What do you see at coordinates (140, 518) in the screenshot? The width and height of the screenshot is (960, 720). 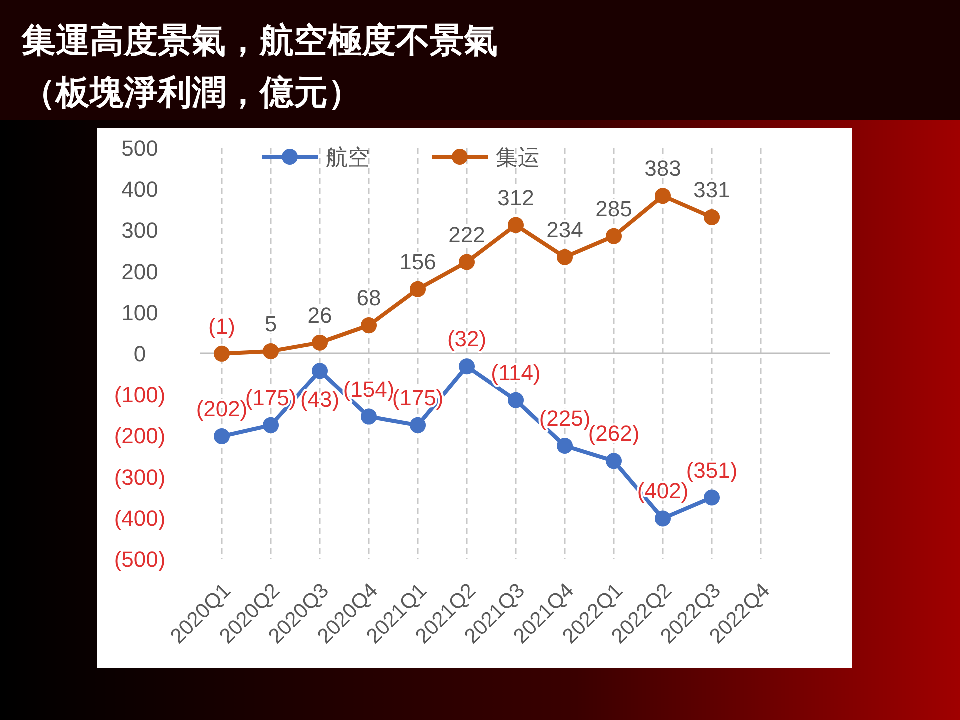 I see `y-tick-label: (400)` at bounding box center [140, 518].